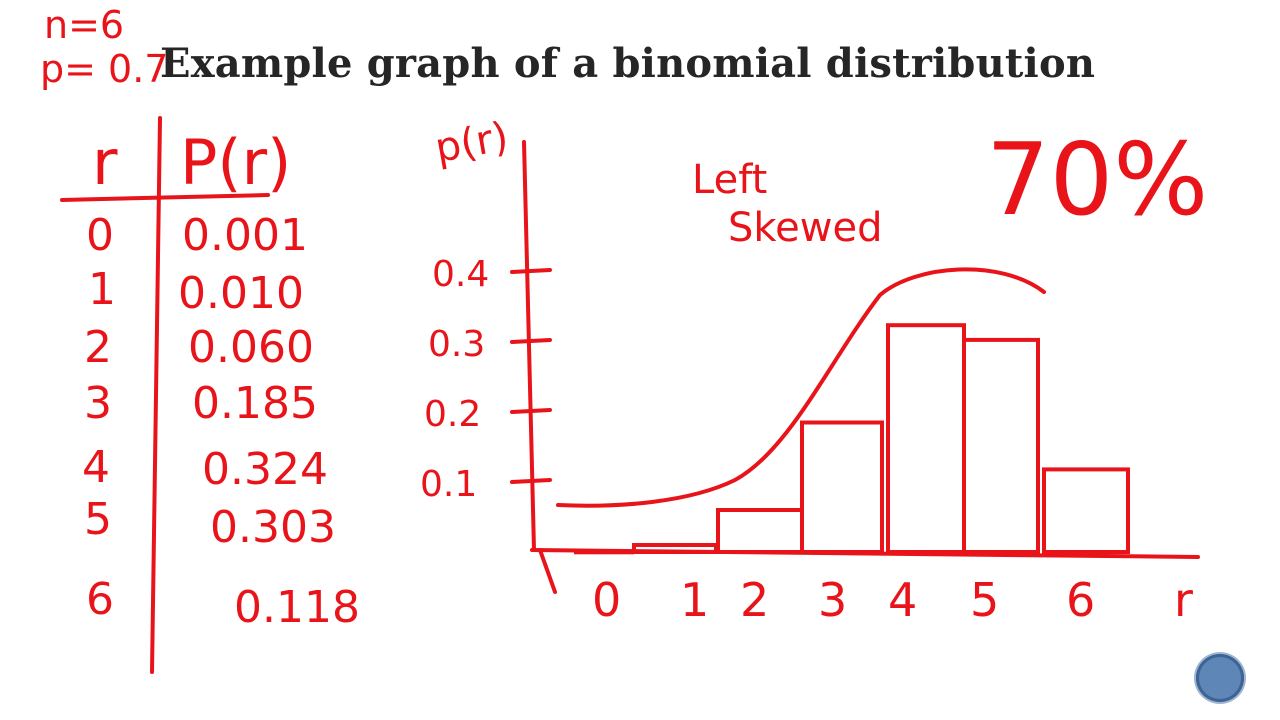 Image resolution: width=1280 pixels, height=720 pixels. Describe the element at coordinates (452, 414) in the screenshot. I see `y-tick-label: 0.2` at that location.